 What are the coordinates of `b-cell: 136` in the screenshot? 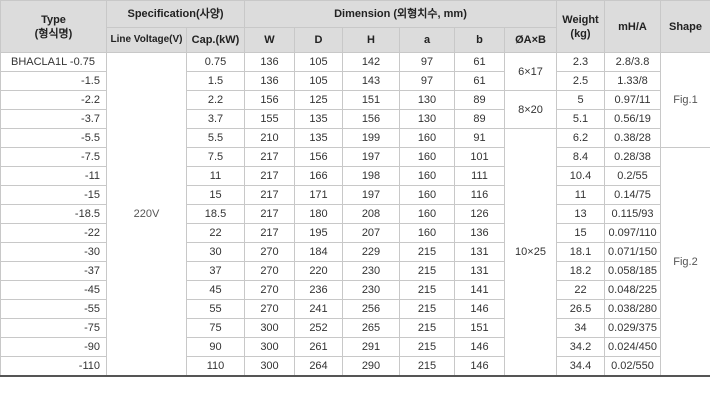 It's located at (479, 233).